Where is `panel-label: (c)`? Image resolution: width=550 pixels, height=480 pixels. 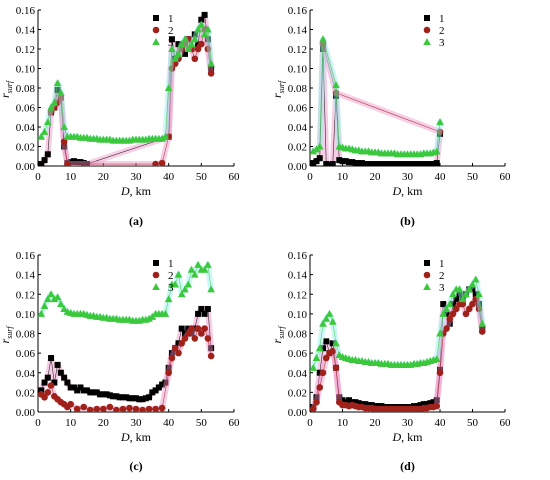
panel-label: (c) is located at coordinates (135, 466).